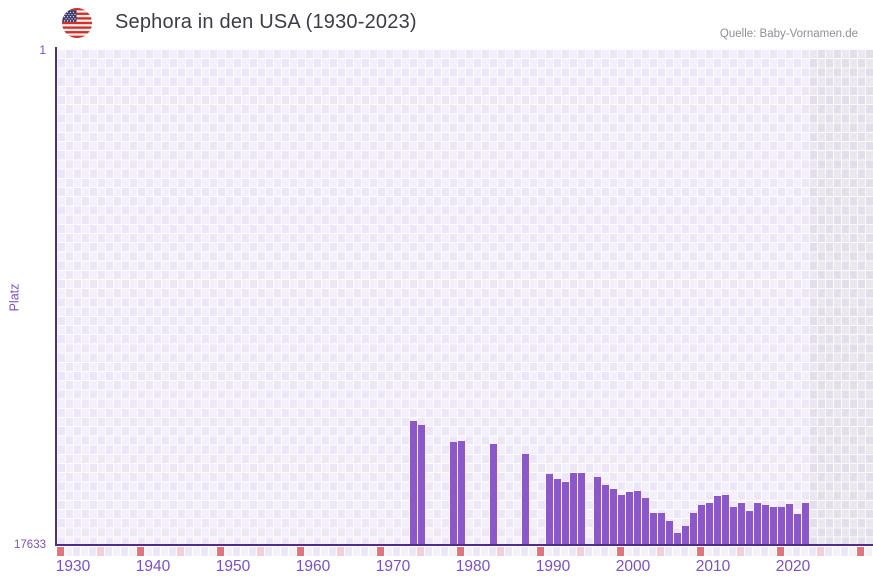 This screenshot has height=587, width=873. I want to click on strip-cell-1946, so click(204, 551).